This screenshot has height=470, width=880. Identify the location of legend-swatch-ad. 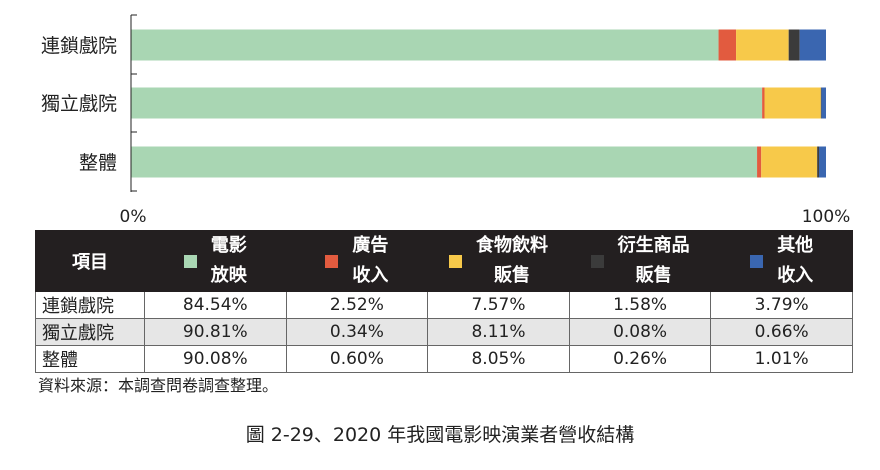
(332, 261).